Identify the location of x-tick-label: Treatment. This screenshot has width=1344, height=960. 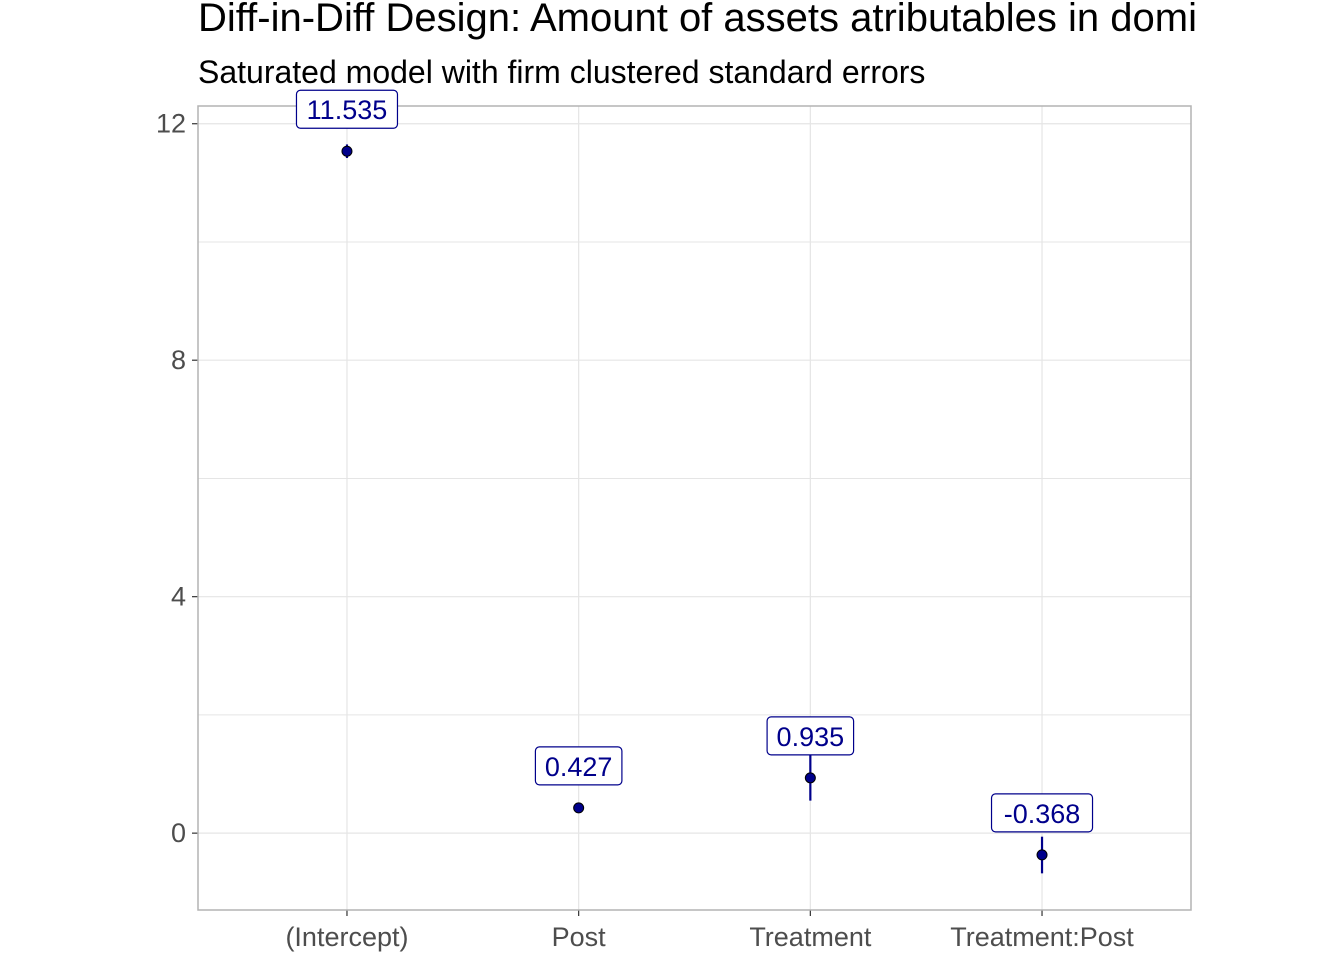
(810, 937).